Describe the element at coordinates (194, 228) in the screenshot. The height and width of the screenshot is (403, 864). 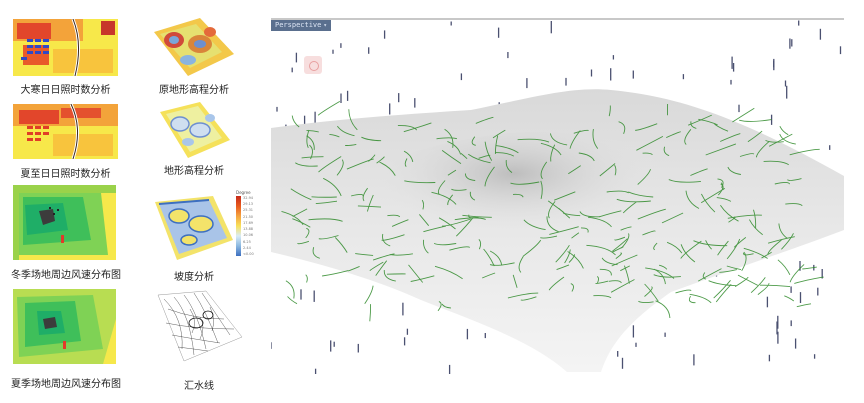
I see `slope-thumbnail` at that location.